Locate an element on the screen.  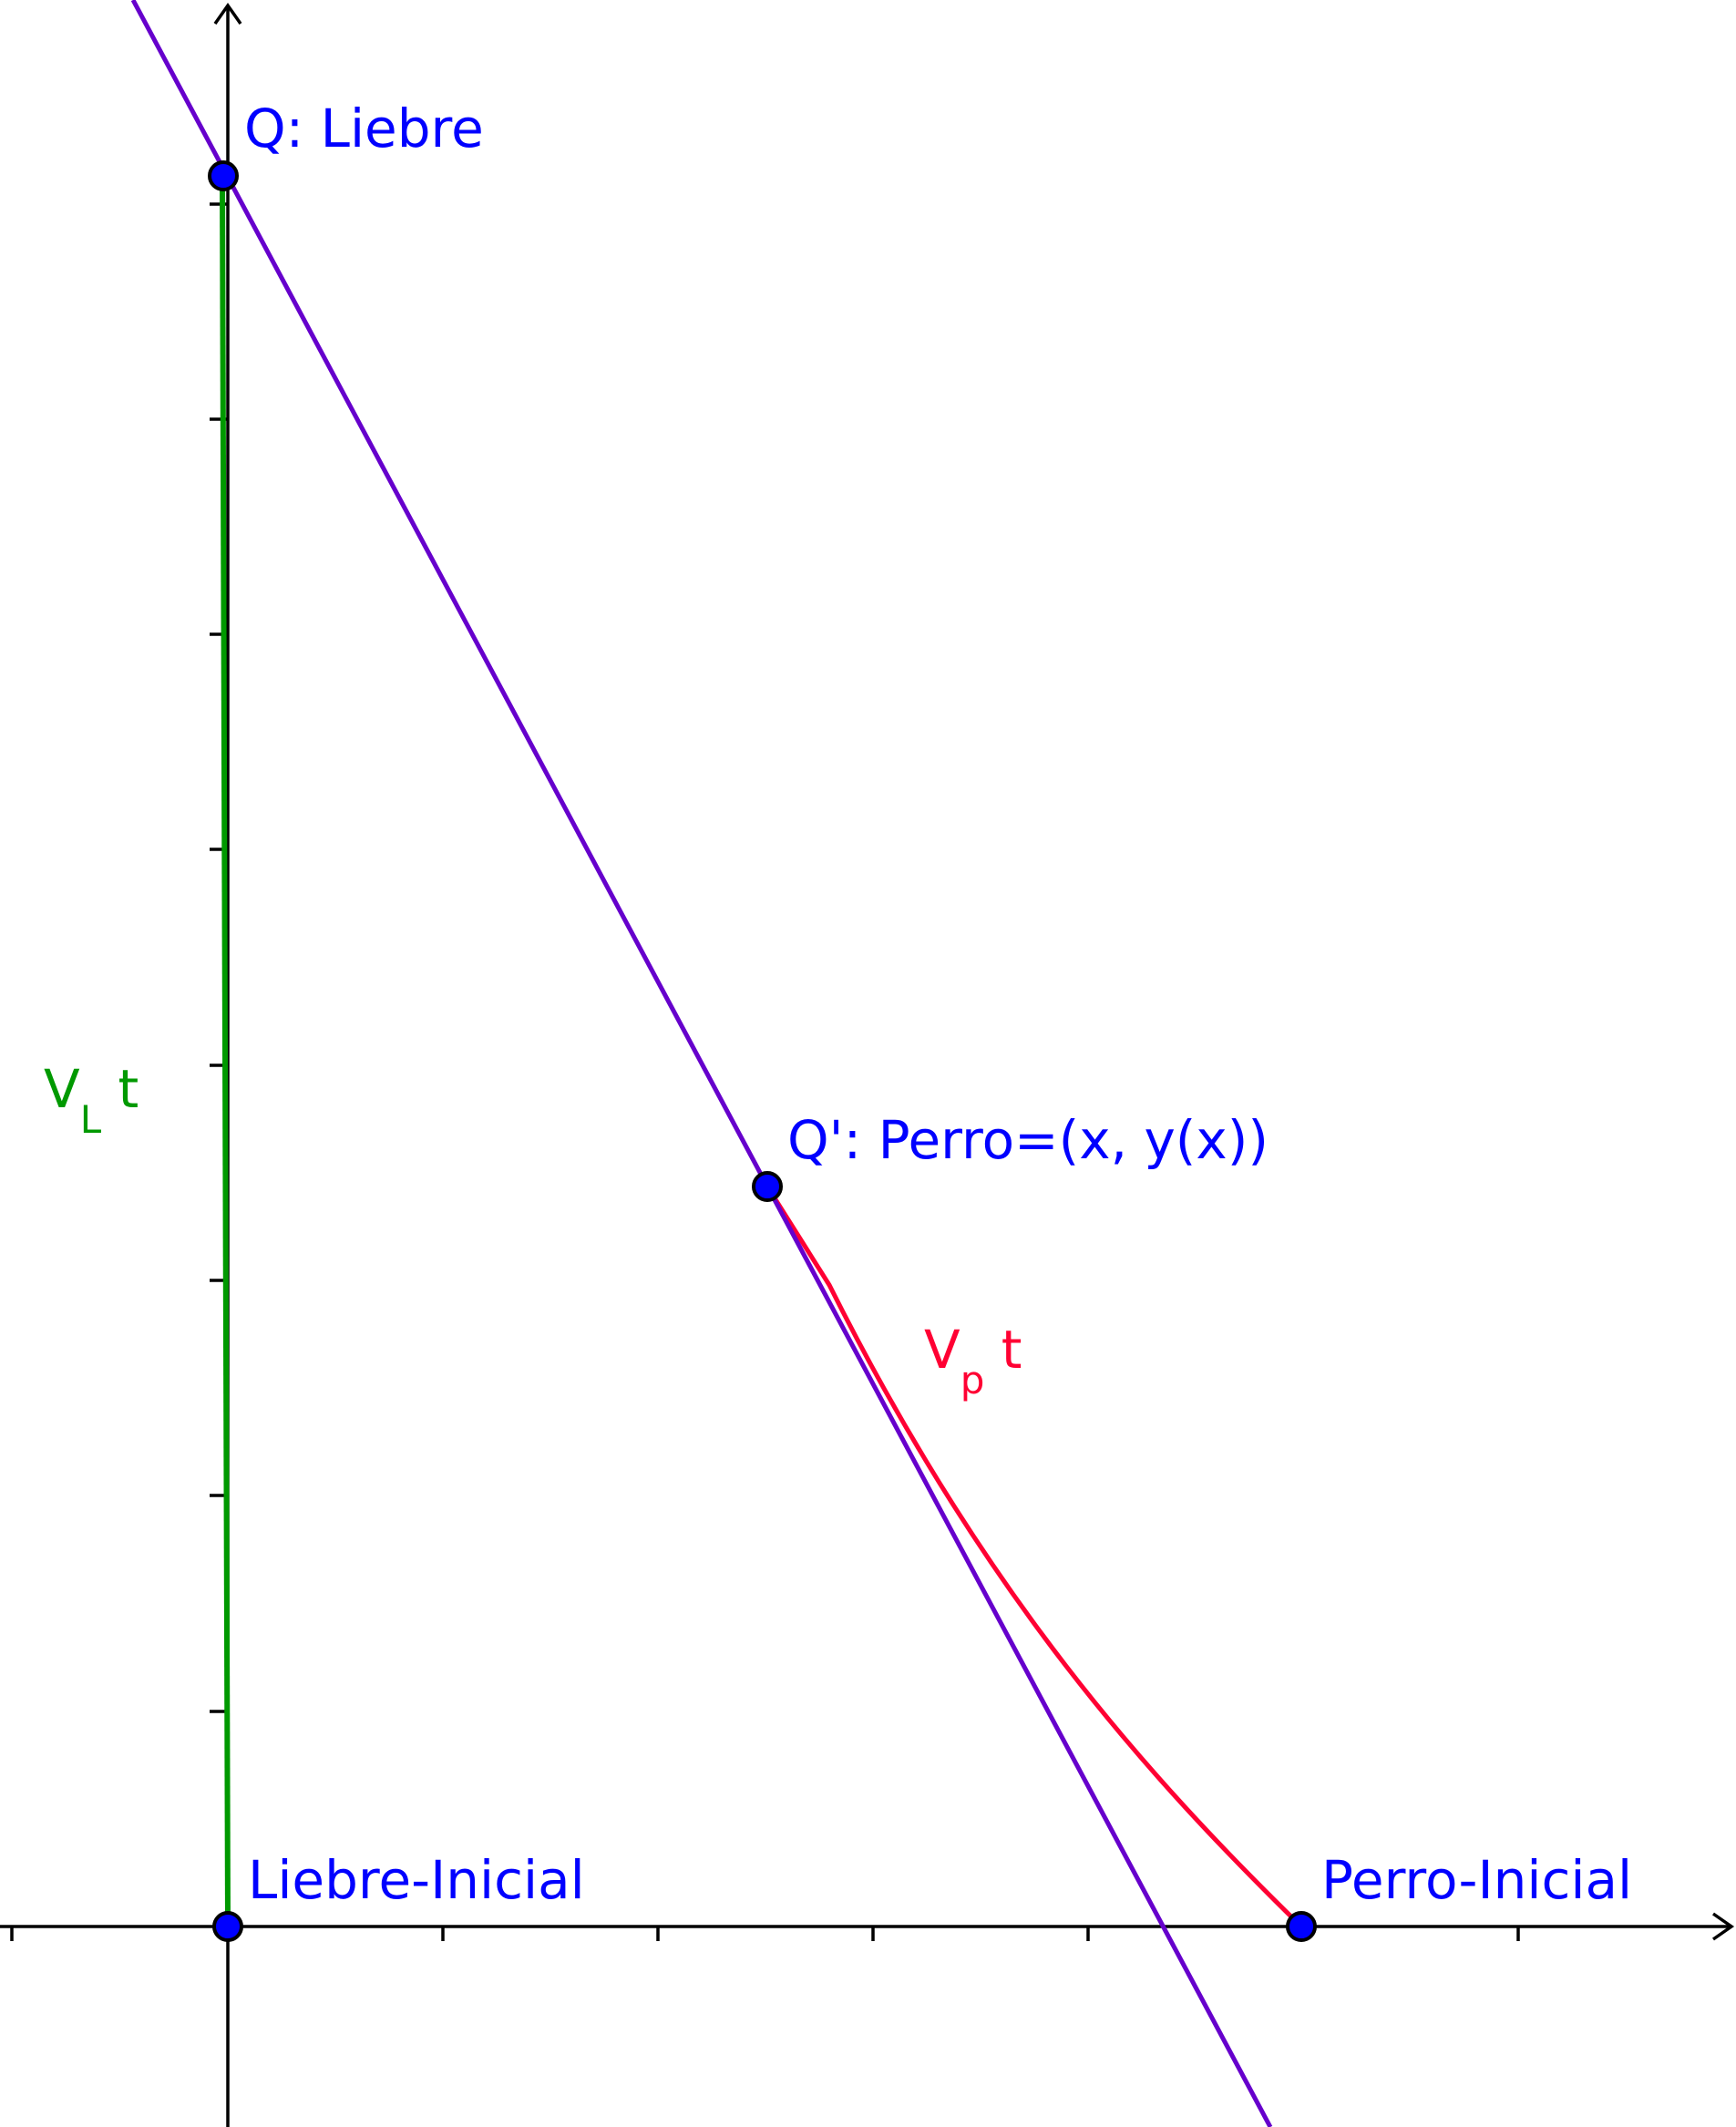
dog-distance-v: V is located at coordinates (942, 1350).